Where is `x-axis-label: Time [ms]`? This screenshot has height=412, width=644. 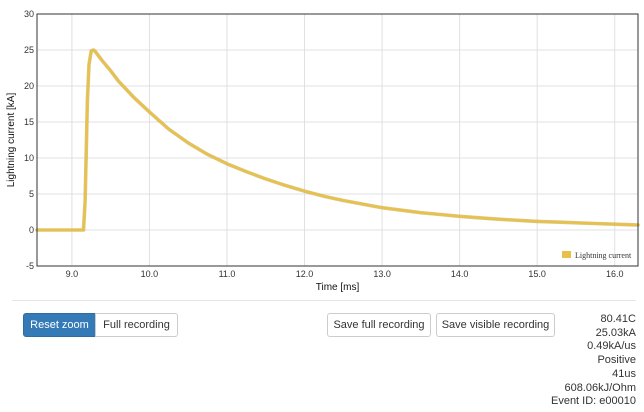
x-axis-label: Time [ms] is located at coordinates (338, 287).